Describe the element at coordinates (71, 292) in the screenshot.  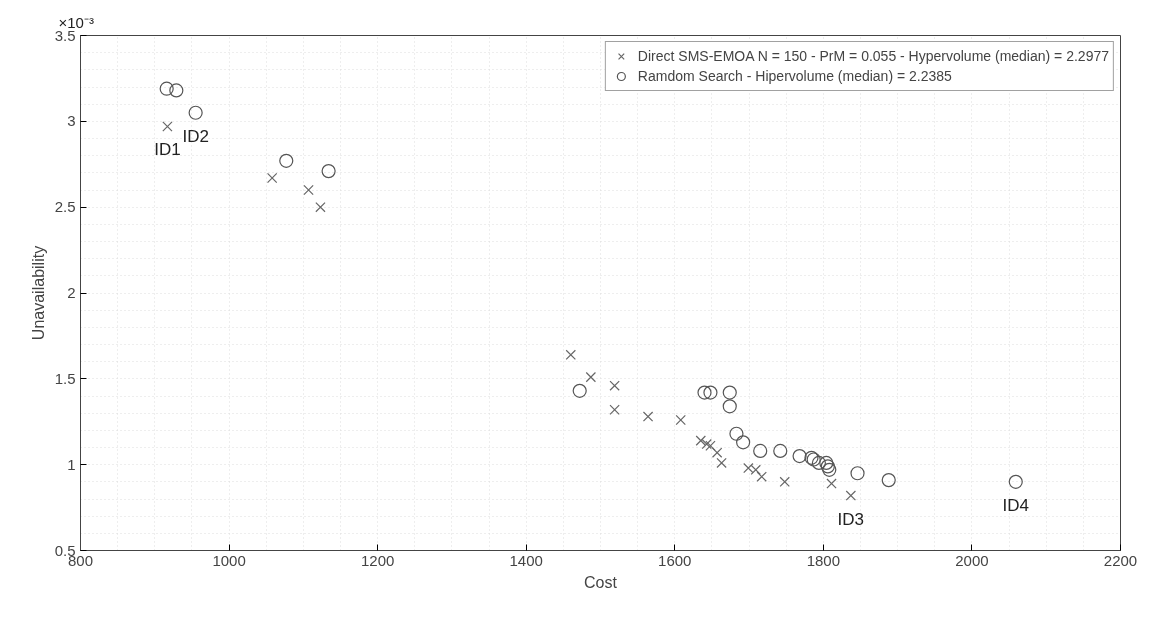
I see `y-tick-label: 2` at that location.